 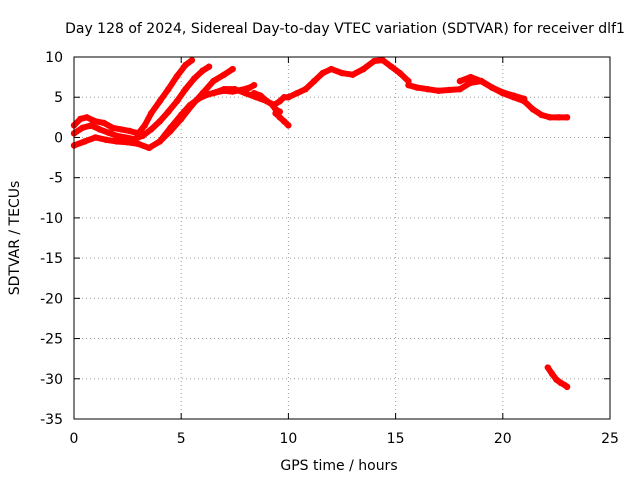 I want to click on x-tick-labels: 0 5 10 15 20 25, so click(x=344, y=439).